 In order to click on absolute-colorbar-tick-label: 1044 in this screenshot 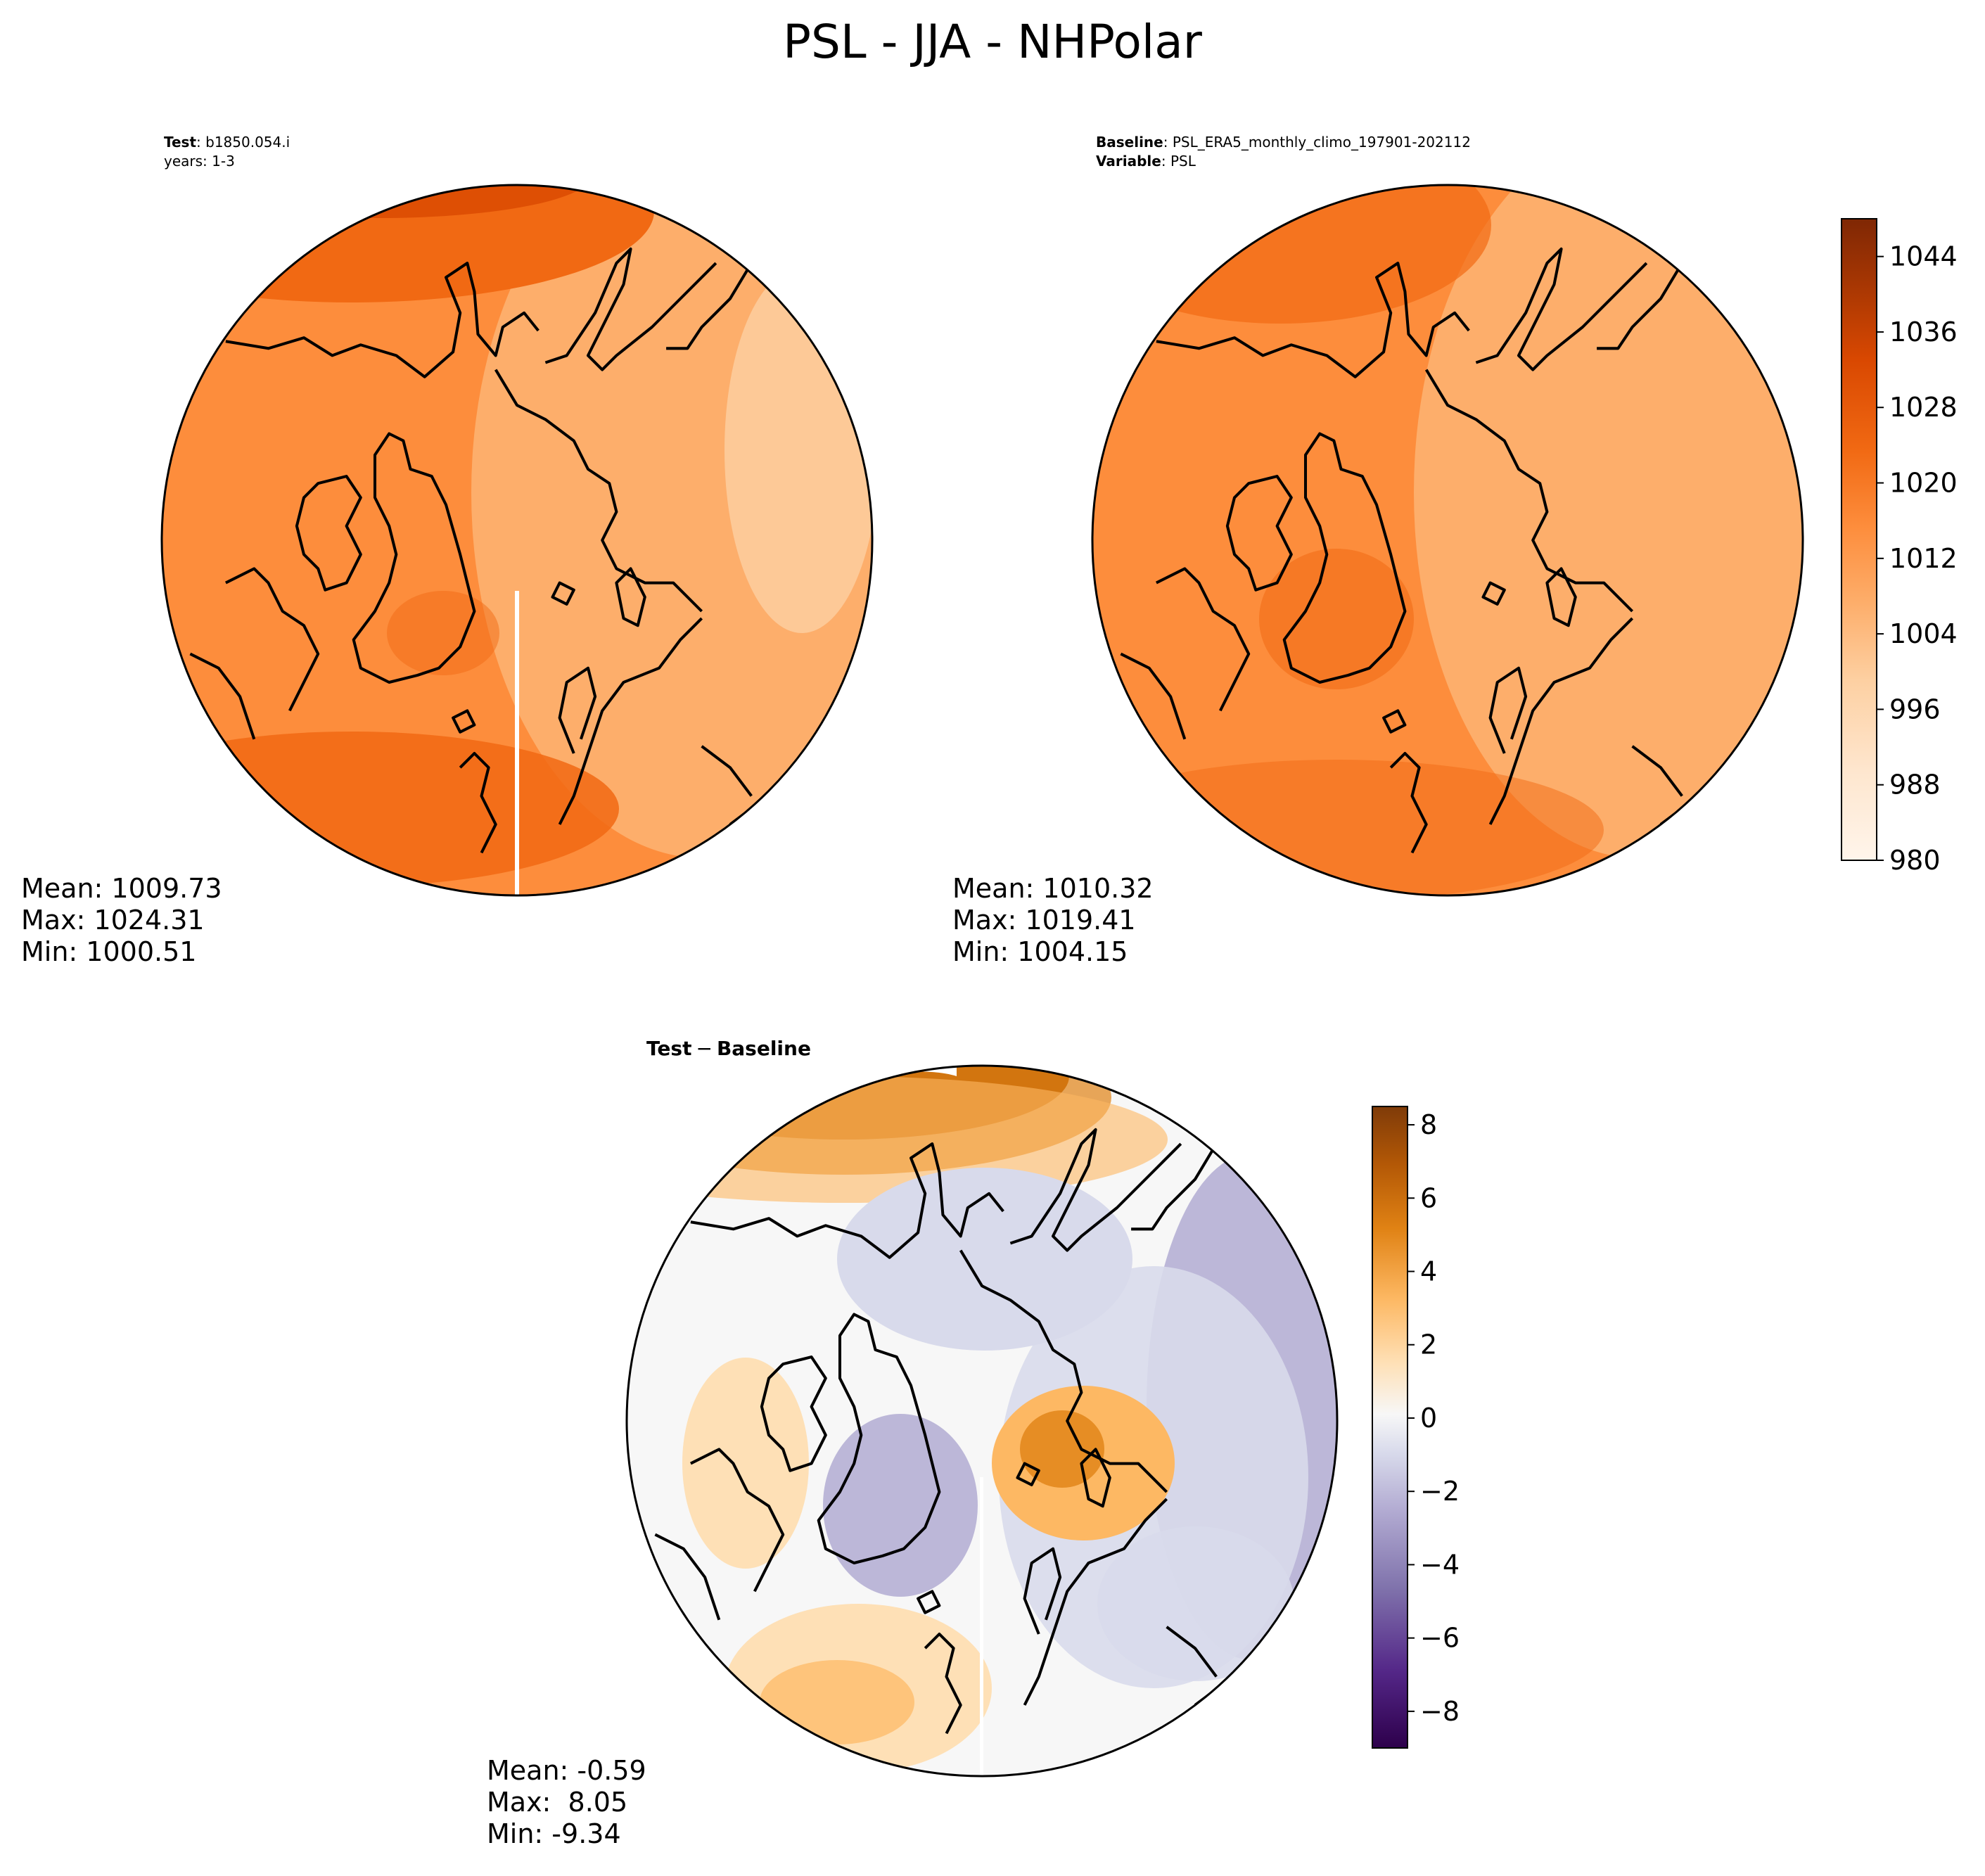, I will do `click(1923, 256)`.